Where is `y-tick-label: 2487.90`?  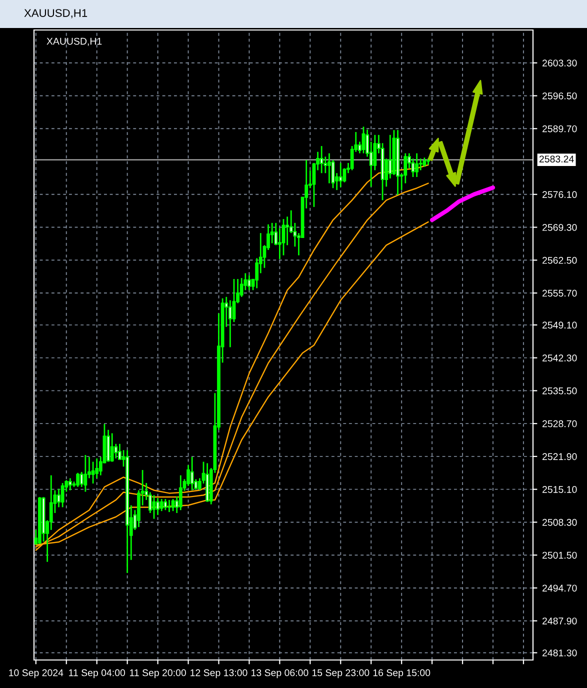 y-tick-label: 2487.90 is located at coordinates (559, 621).